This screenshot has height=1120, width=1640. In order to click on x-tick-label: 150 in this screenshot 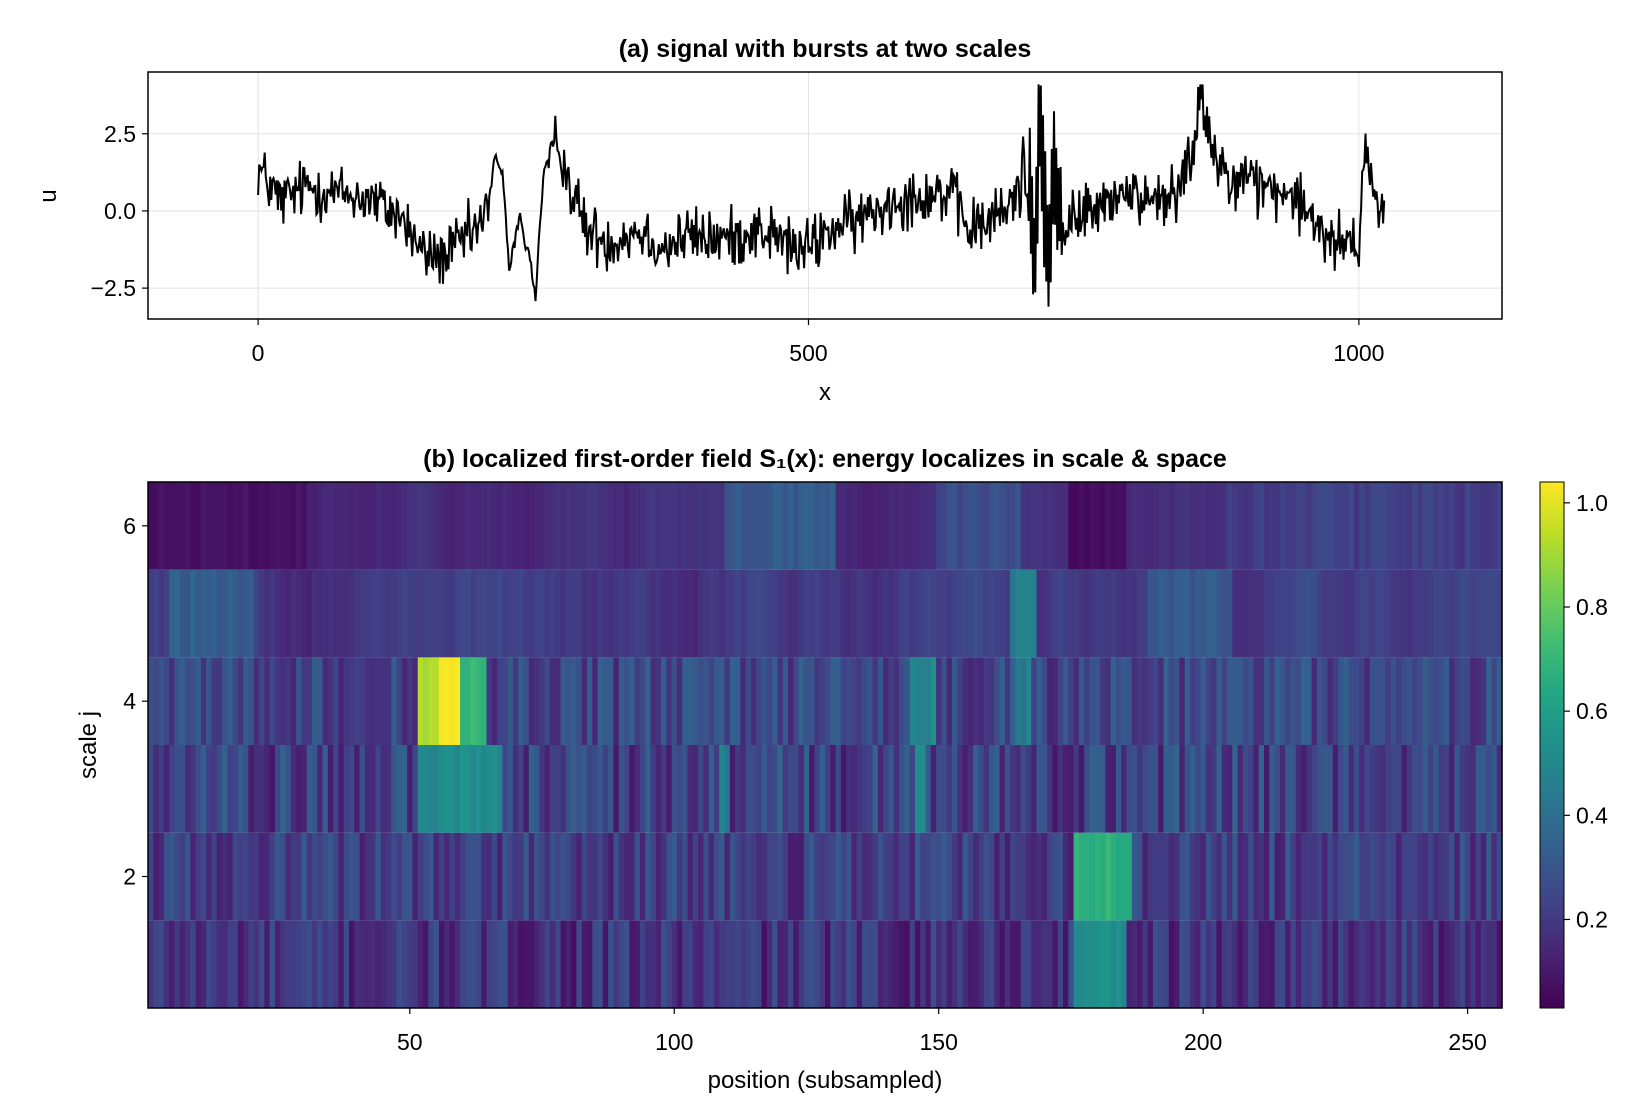, I will do `click(939, 1042)`.